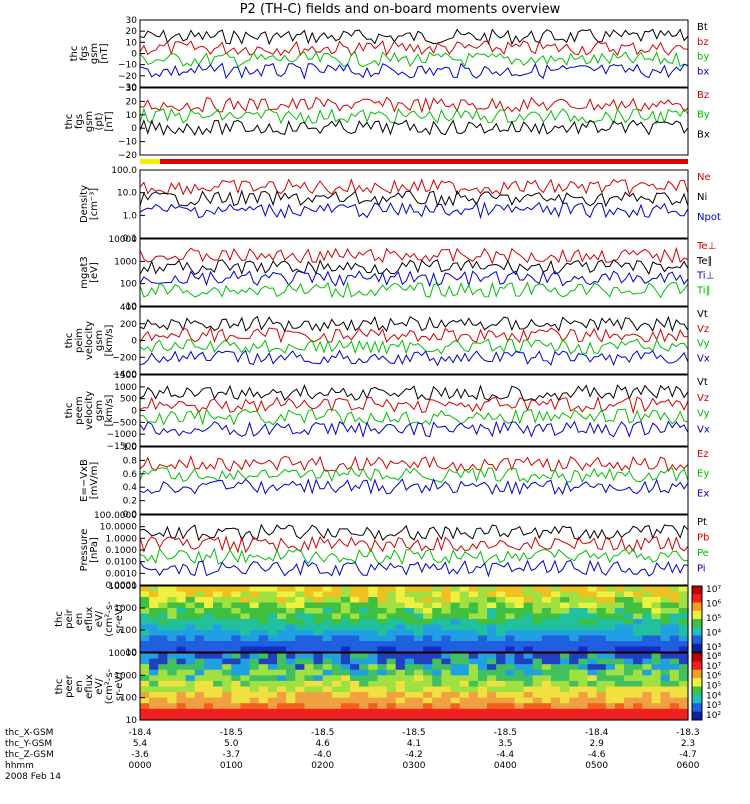 The height and width of the screenshot is (804, 750). What do you see at coordinates (597, 744) in the screenshot?
I see `x-row-value: 2.9` at bounding box center [597, 744].